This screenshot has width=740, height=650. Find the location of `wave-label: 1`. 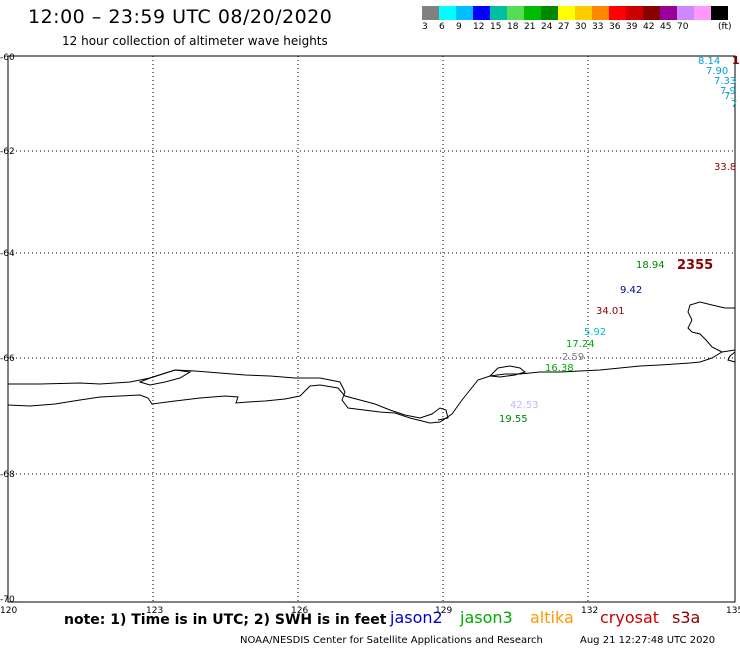

wave-label: 1 is located at coordinates (736, 60).